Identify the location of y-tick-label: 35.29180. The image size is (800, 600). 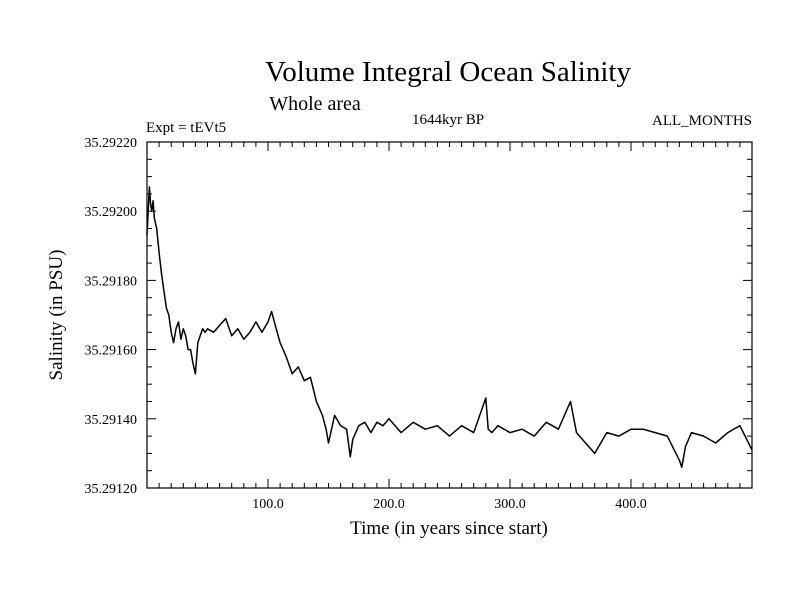
(111, 281).